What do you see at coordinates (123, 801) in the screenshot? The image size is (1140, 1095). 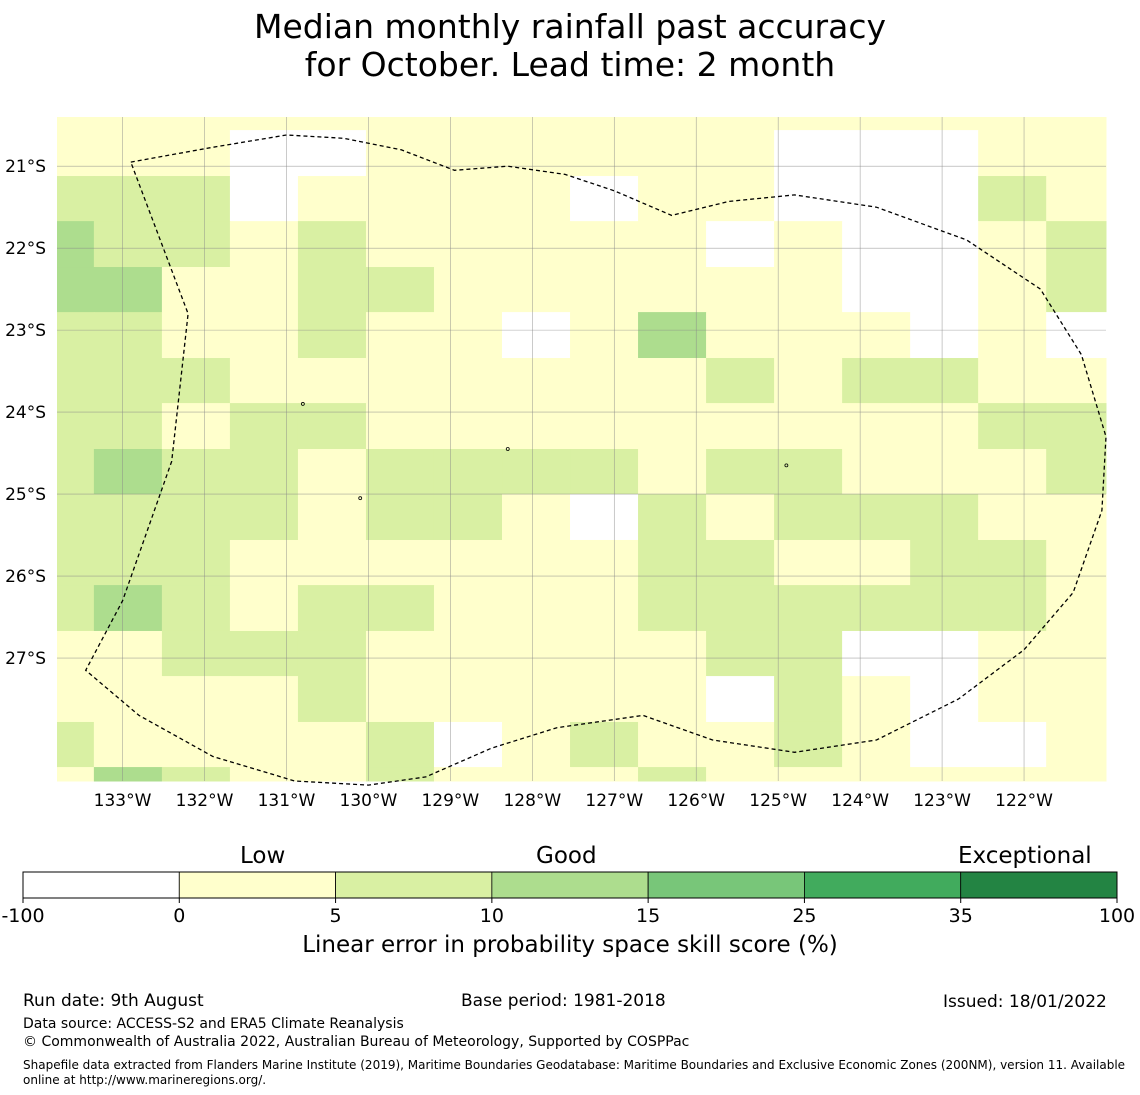 I see `longitude-tick-label: 133°W` at bounding box center [123, 801].